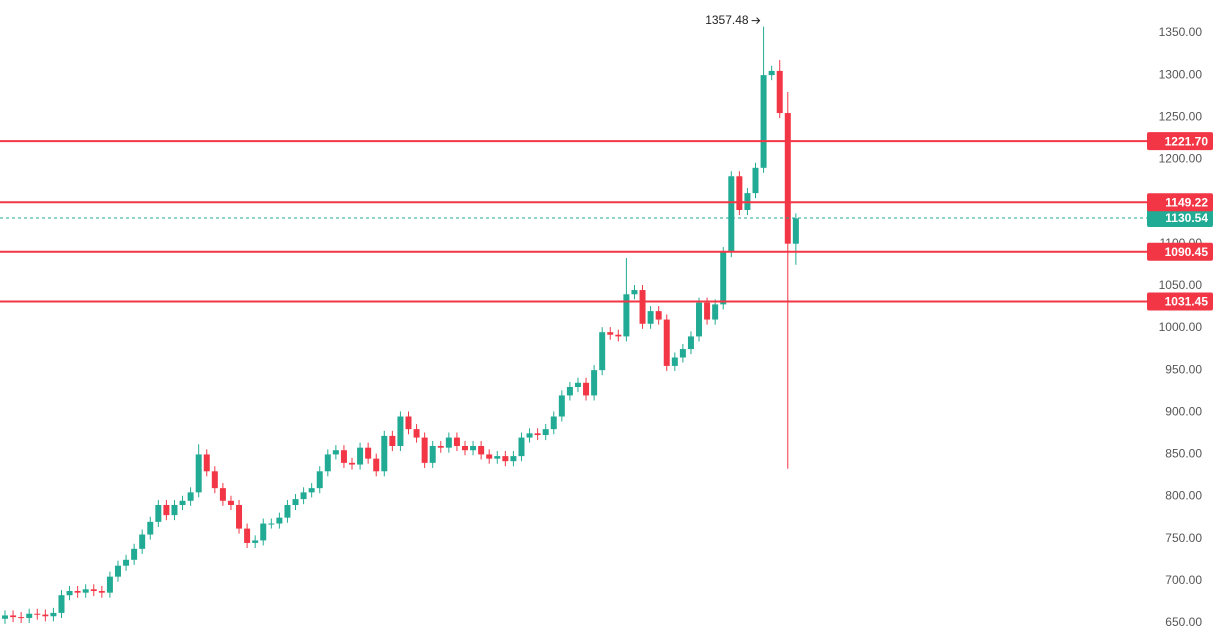  Describe the element at coordinates (1183, 580) in the screenshot. I see `y-tick-label: 700.00` at that location.